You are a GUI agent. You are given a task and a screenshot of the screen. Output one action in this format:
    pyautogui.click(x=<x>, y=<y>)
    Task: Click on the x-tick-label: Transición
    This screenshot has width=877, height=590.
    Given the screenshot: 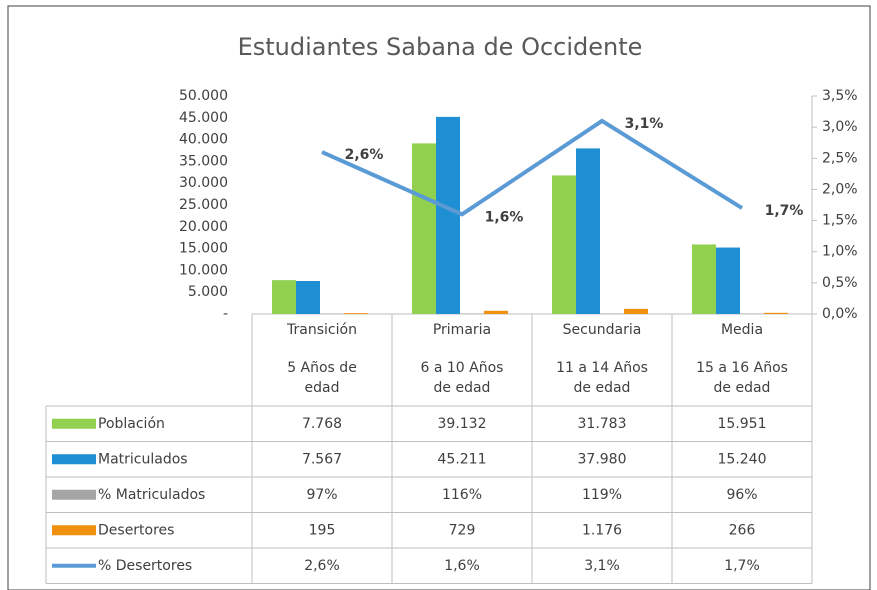 What is the action you would take?
    pyautogui.click(x=321, y=330)
    